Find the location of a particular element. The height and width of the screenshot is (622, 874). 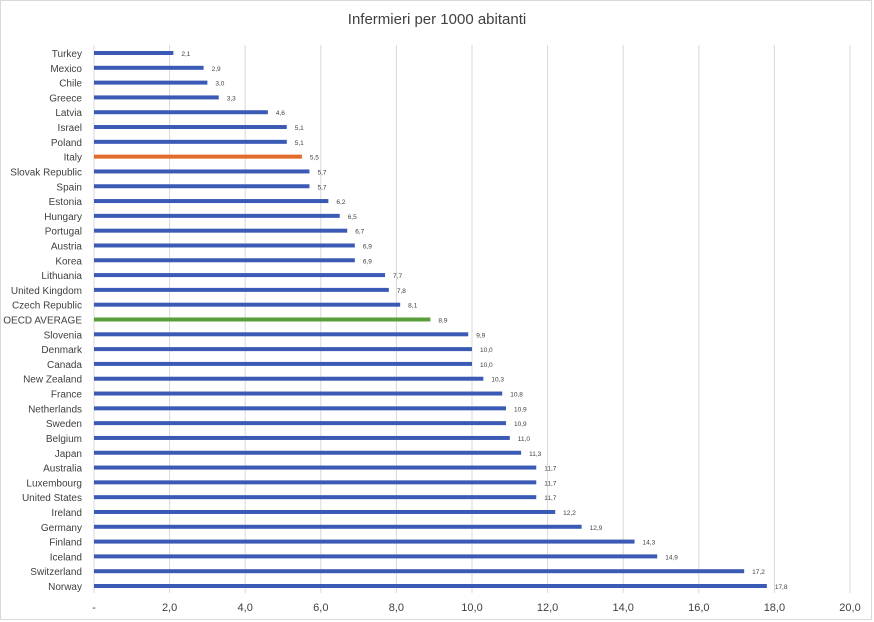

category-label: Lithuania is located at coordinates (61, 276).